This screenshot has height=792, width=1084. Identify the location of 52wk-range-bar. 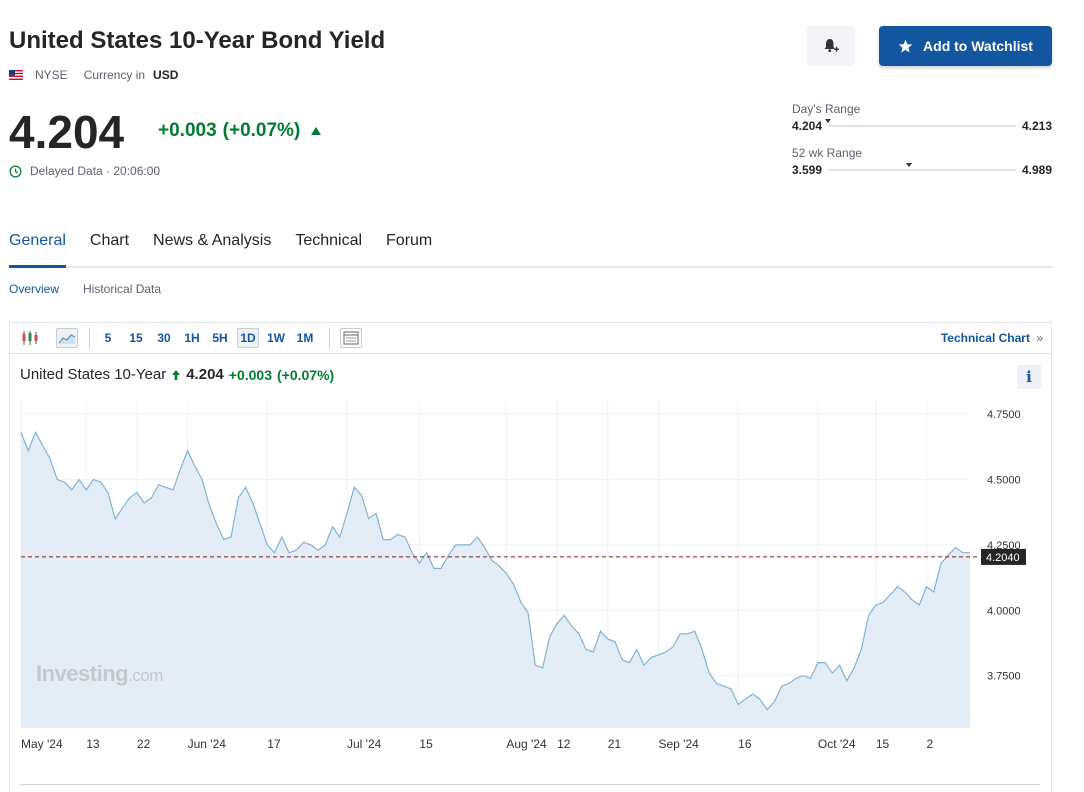
(922, 167).